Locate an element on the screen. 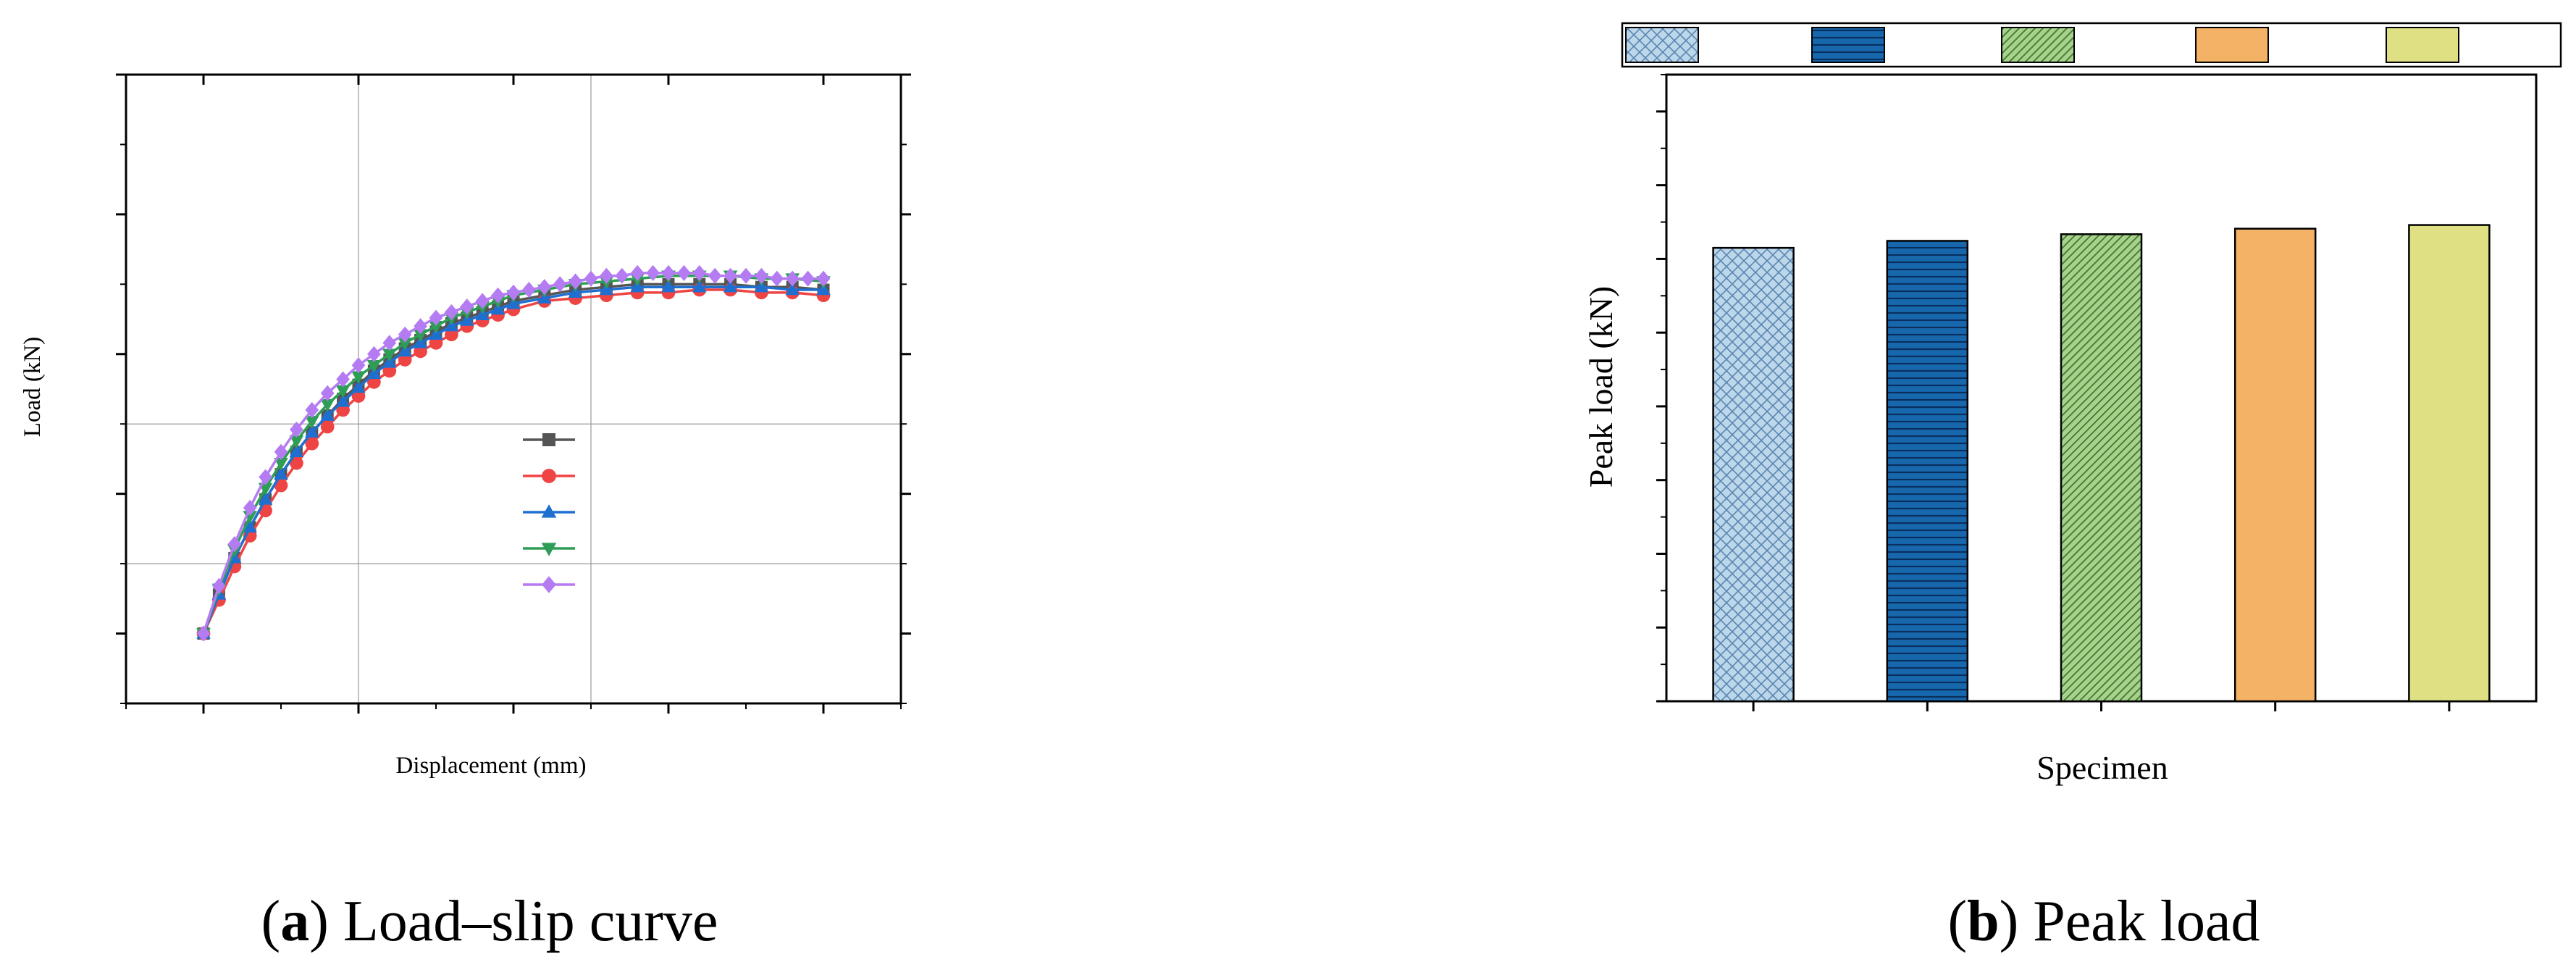 The image size is (2576, 970). y-axis-ticks-left is located at coordinates (121, 389).